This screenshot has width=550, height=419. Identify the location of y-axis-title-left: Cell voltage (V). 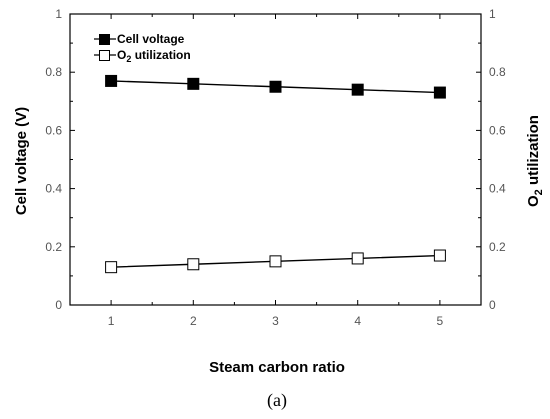
(21, 161).